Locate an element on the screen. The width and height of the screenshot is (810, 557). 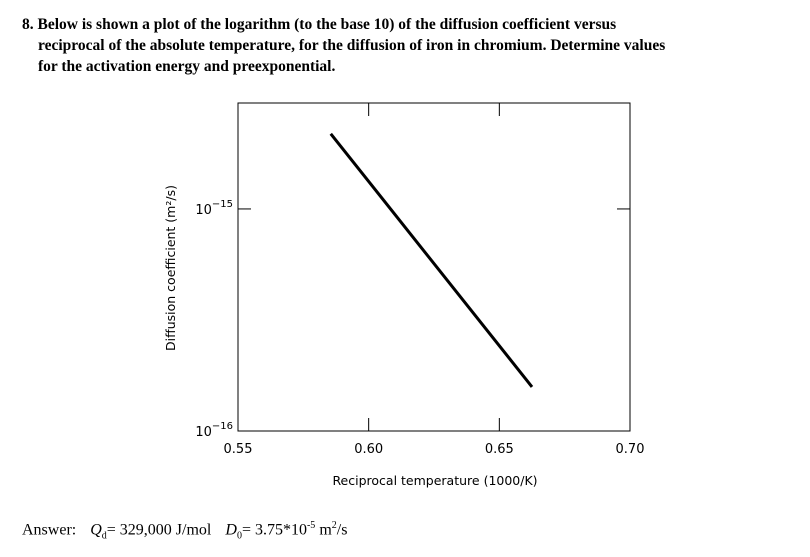
x-tick-label: 0.60 is located at coordinates (368, 449).